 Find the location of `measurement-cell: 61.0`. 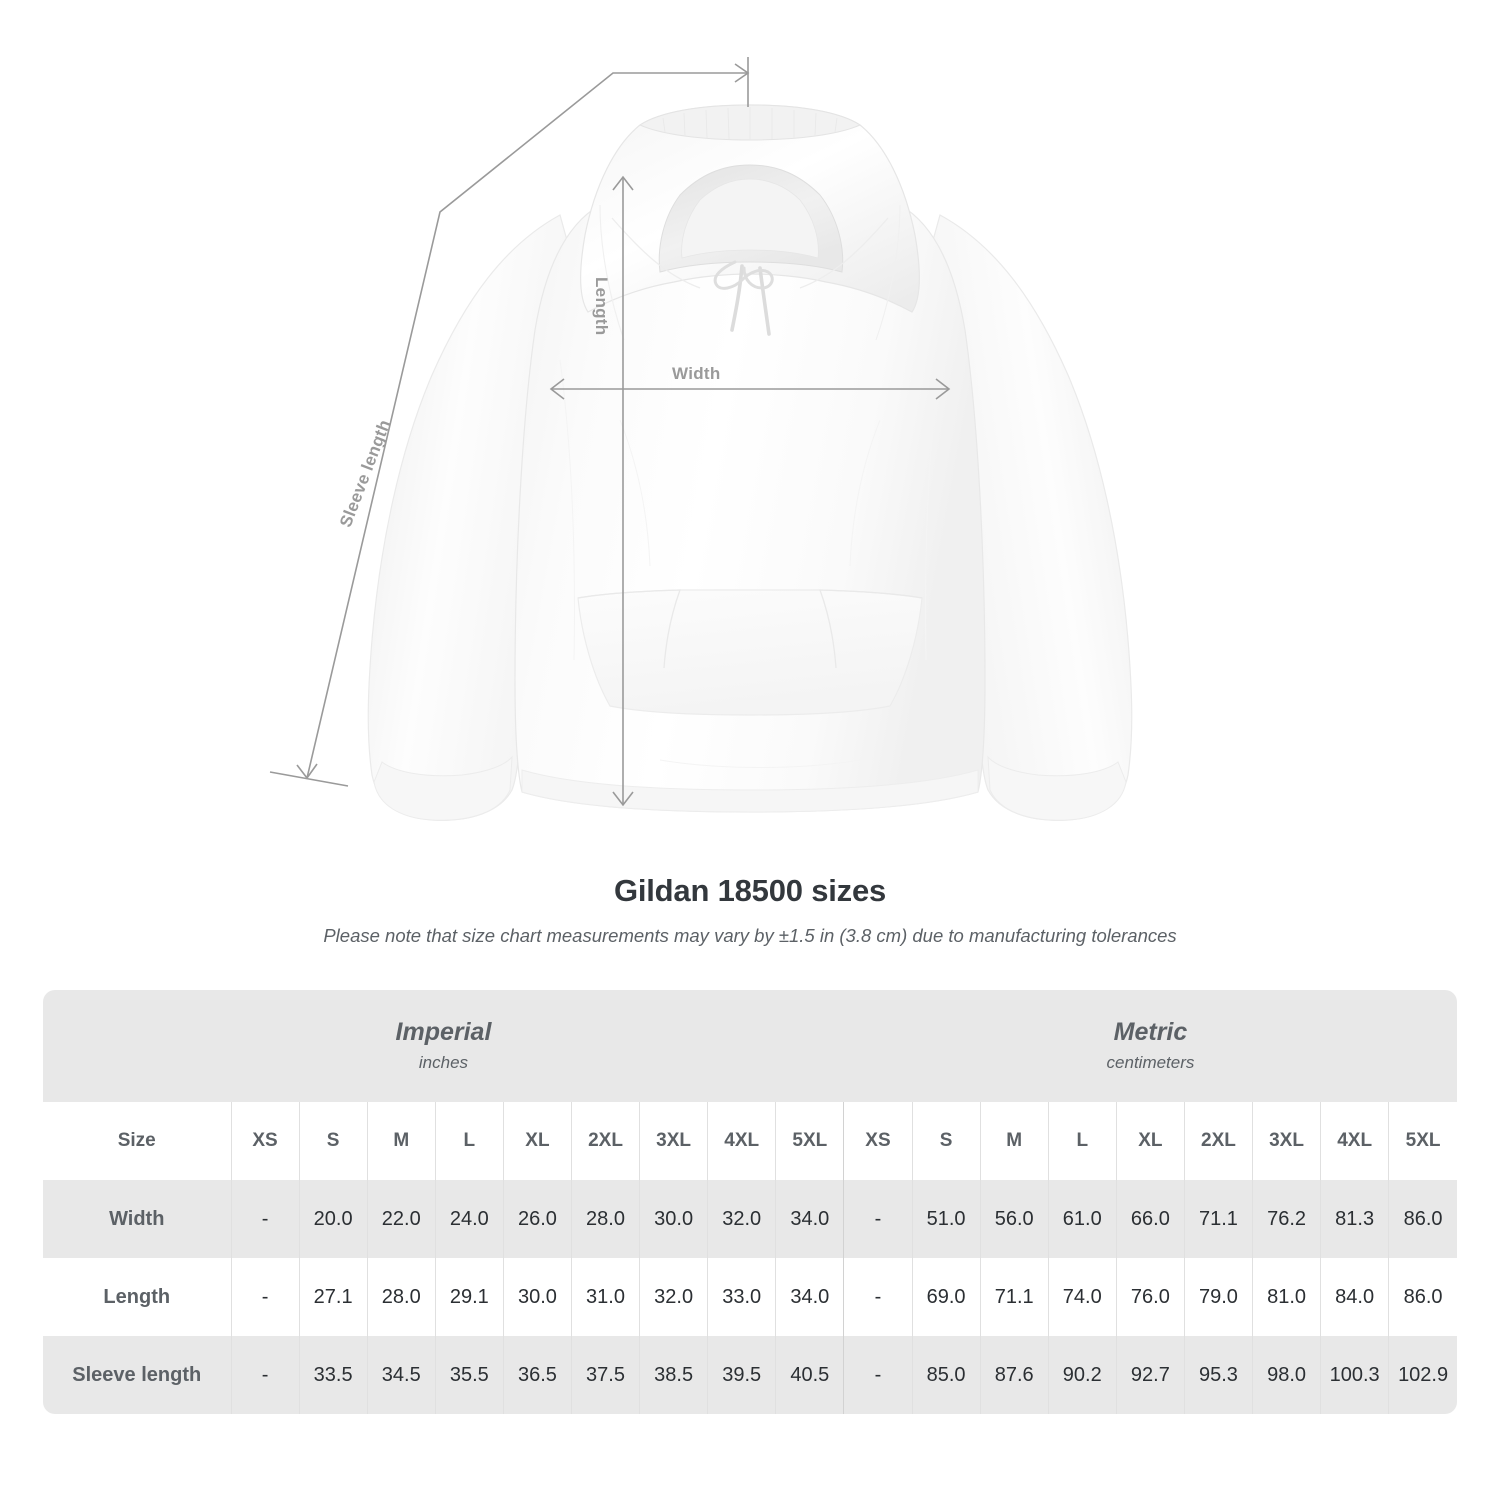

measurement-cell: 61.0 is located at coordinates (1082, 1219).